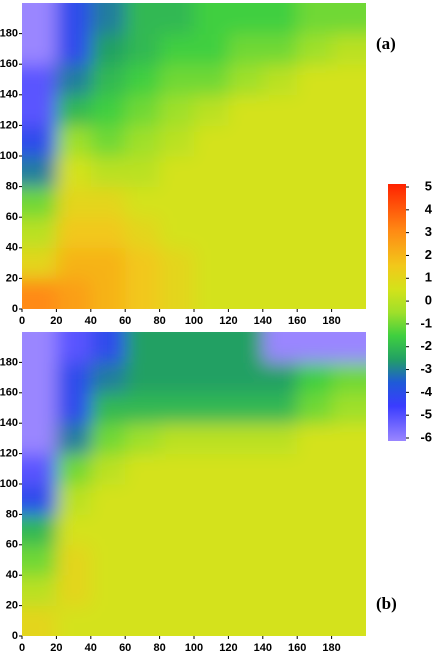 This screenshot has width=436, height=659. What do you see at coordinates (426, 436) in the screenshot?
I see `colorbar-tick-label: -6` at bounding box center [426, 436].